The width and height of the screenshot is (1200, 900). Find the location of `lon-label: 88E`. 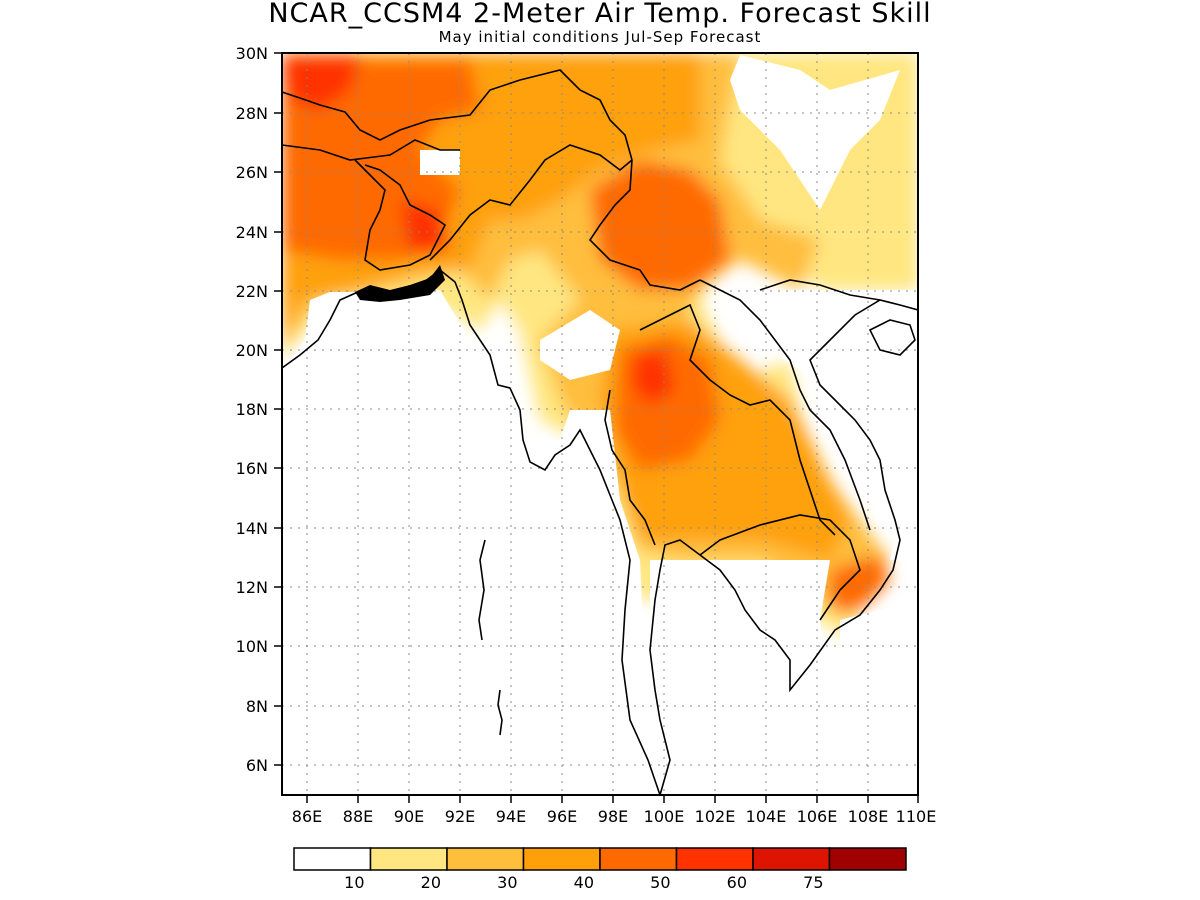

lon-label: 88E is located at coordinates (358, 816).